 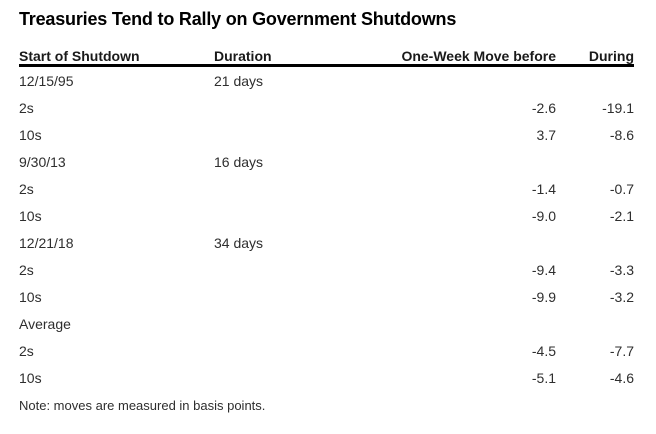 What do you see at coordinates (326, 188) in the screenshot?
I see `table-row: 2s -1.4 -0.7` at bounding box center [326, 188].